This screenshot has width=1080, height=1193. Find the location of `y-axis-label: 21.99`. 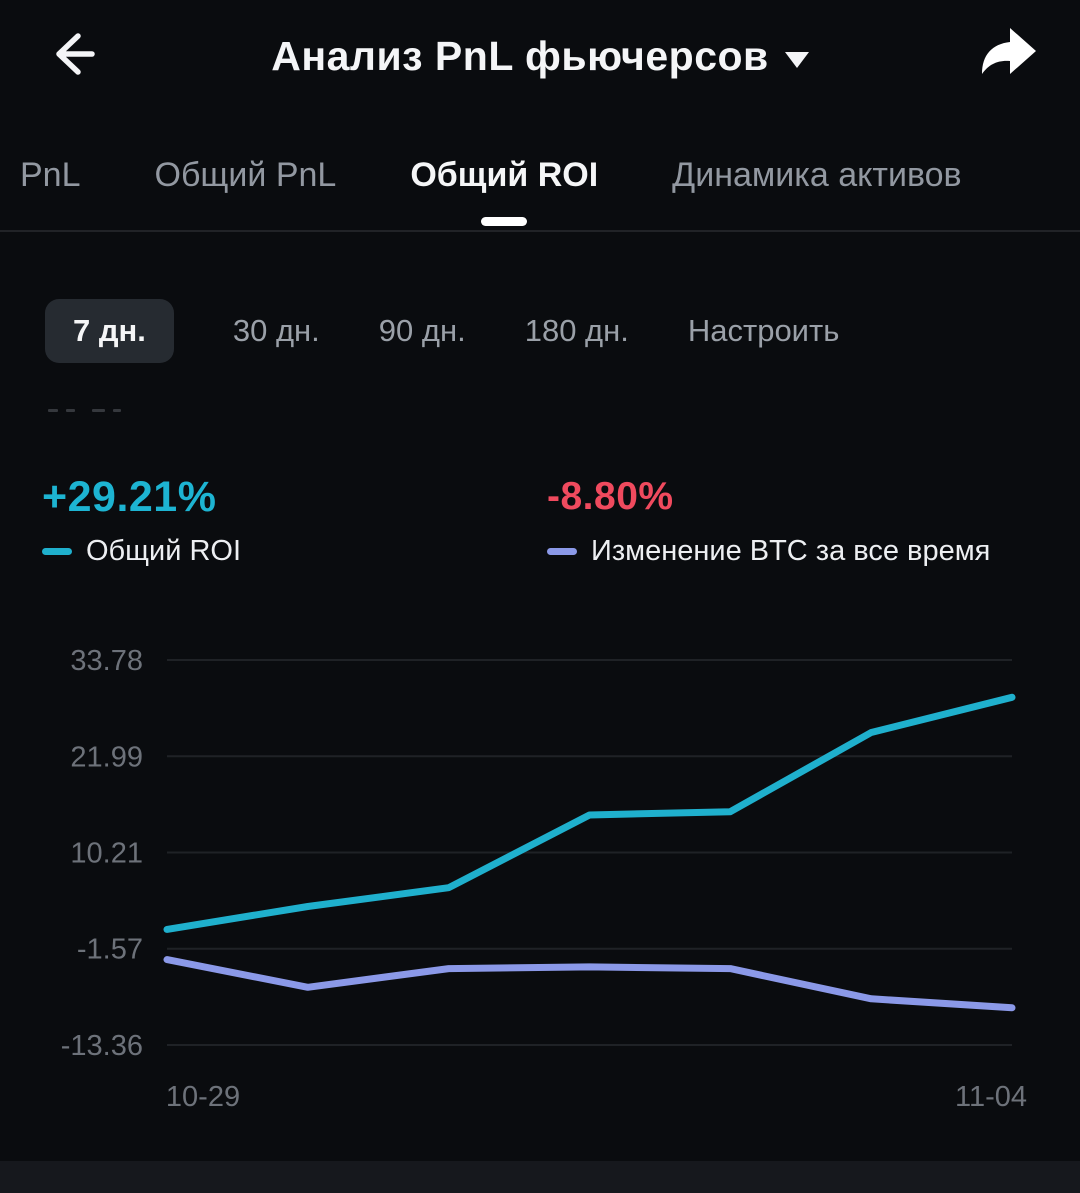

y-axis-label: 21.99 is located at coordinates (106, 757).